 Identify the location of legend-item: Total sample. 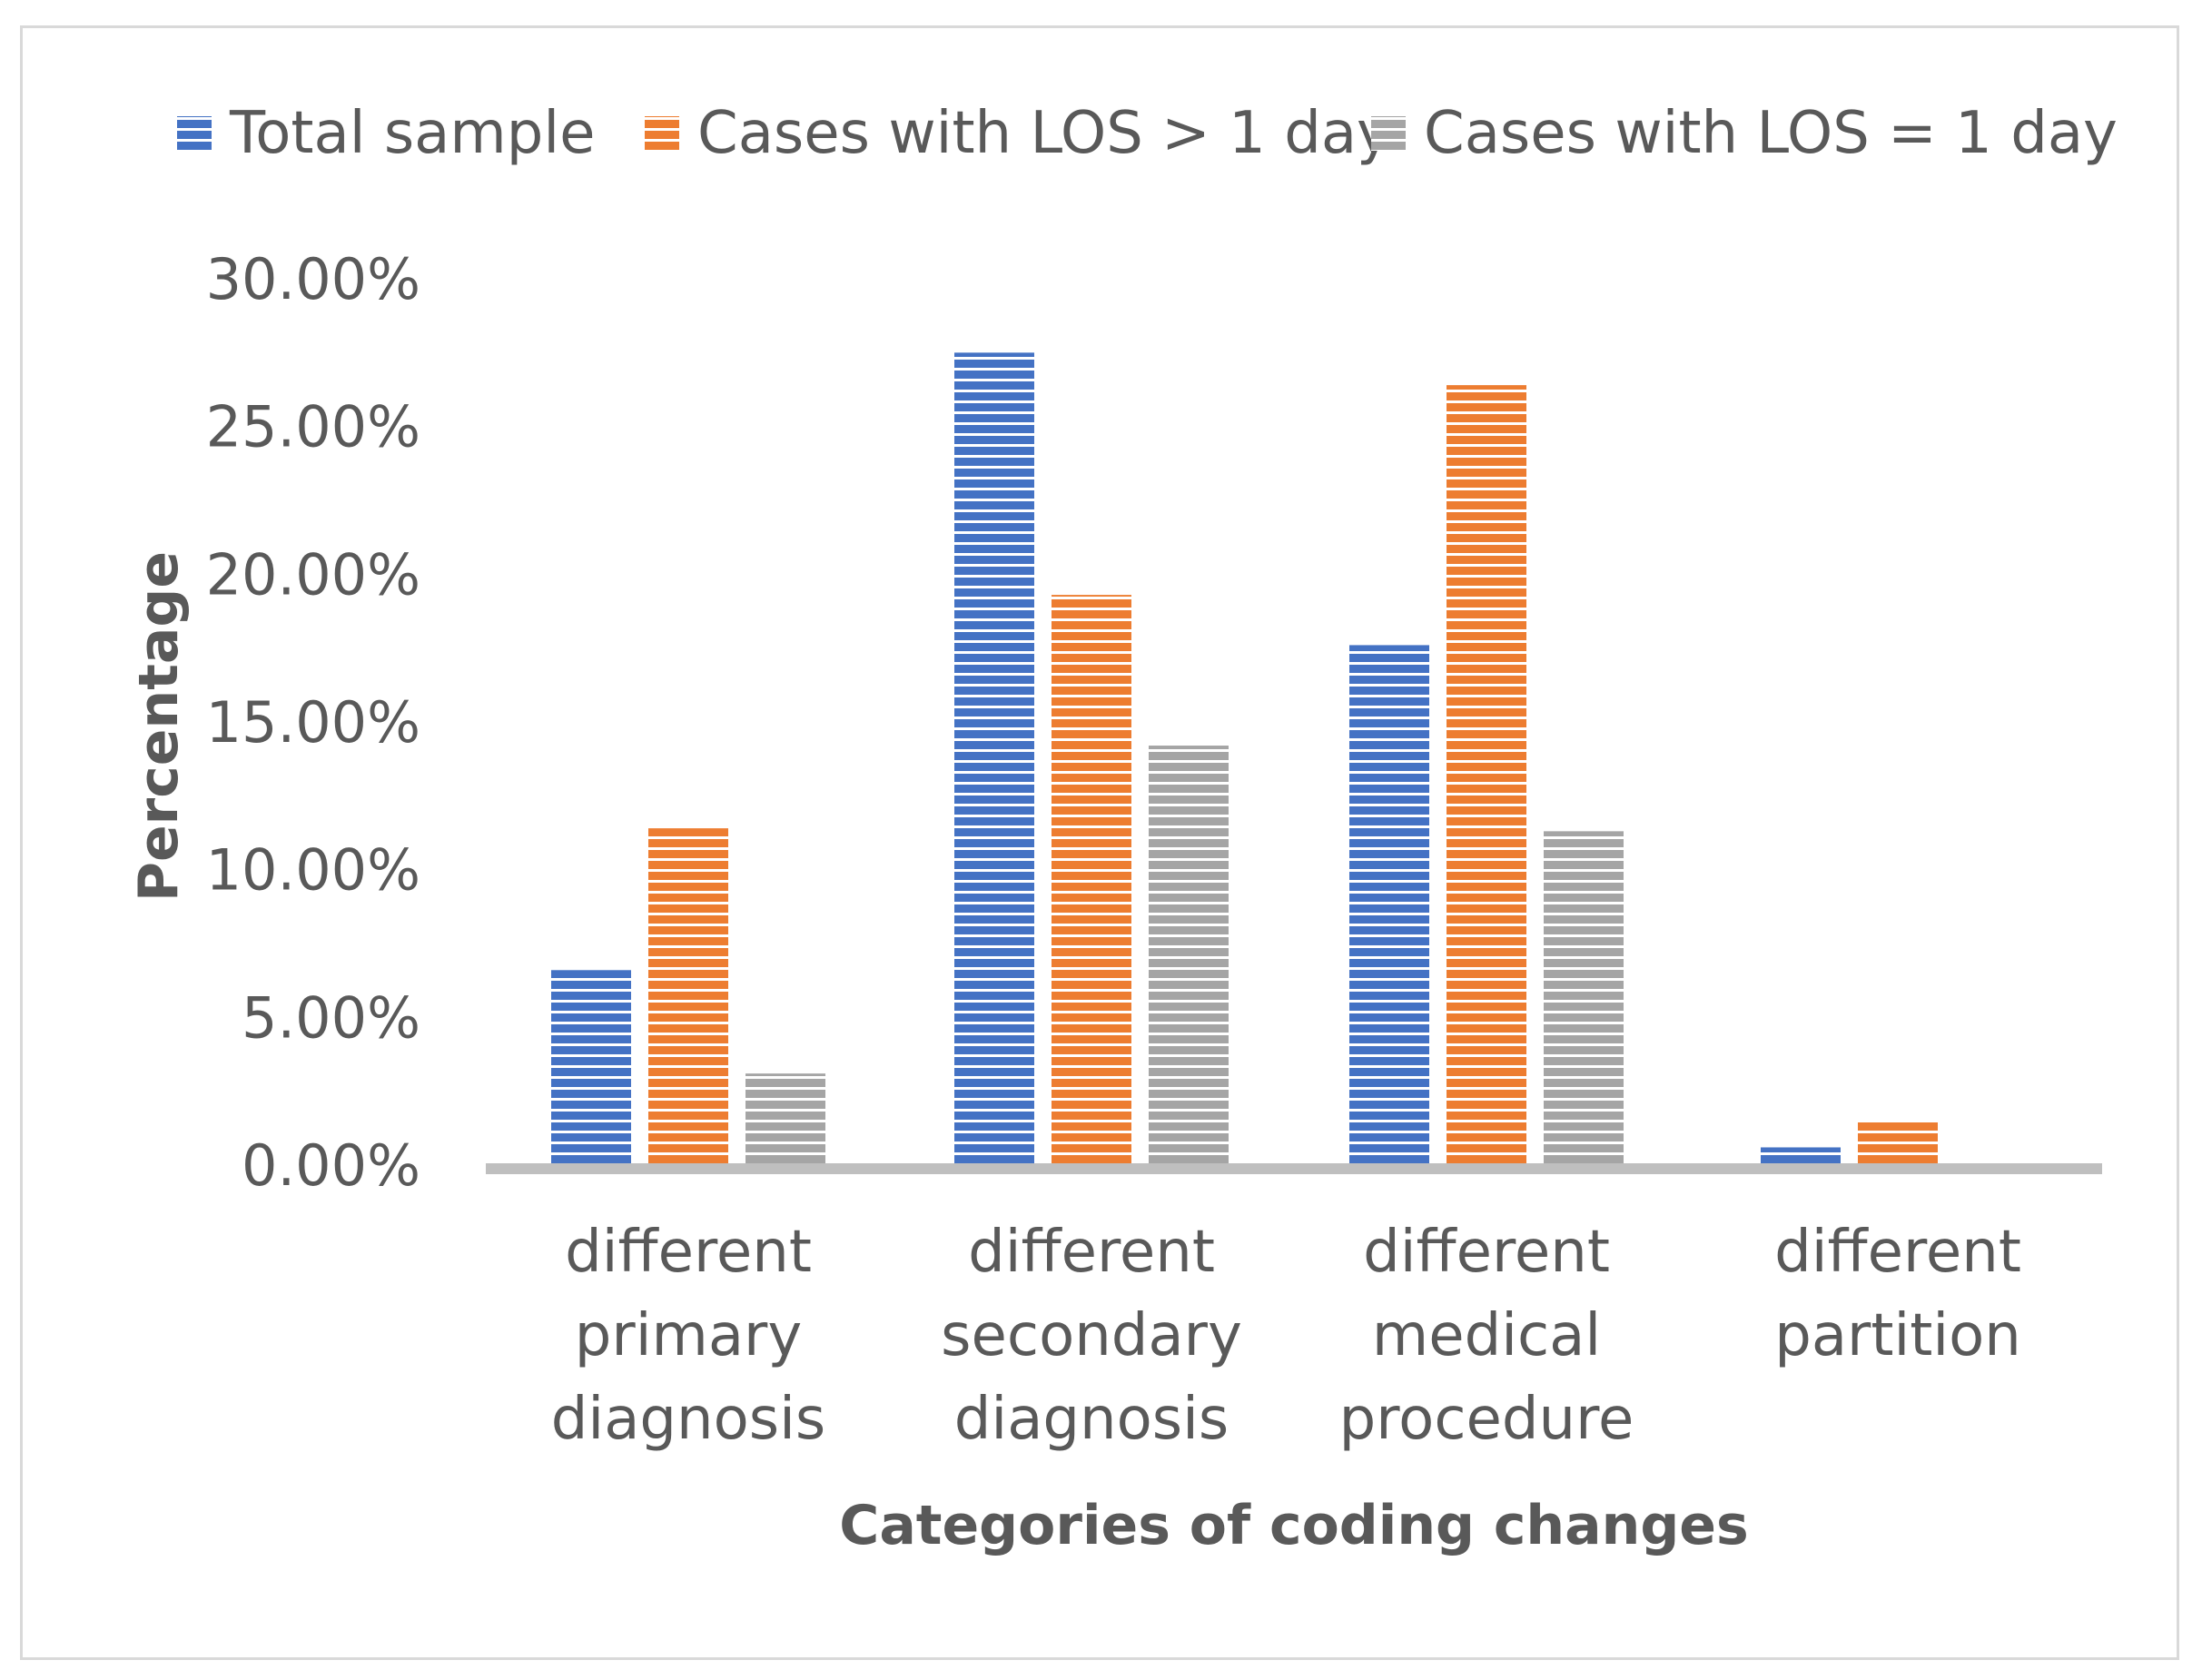
(386, 134).